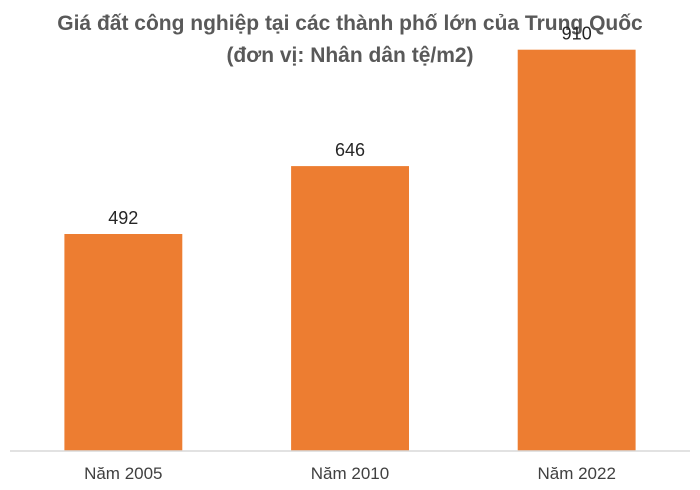  I want to click on x-tick-label-2: Năm 2010, so click(350, 473).